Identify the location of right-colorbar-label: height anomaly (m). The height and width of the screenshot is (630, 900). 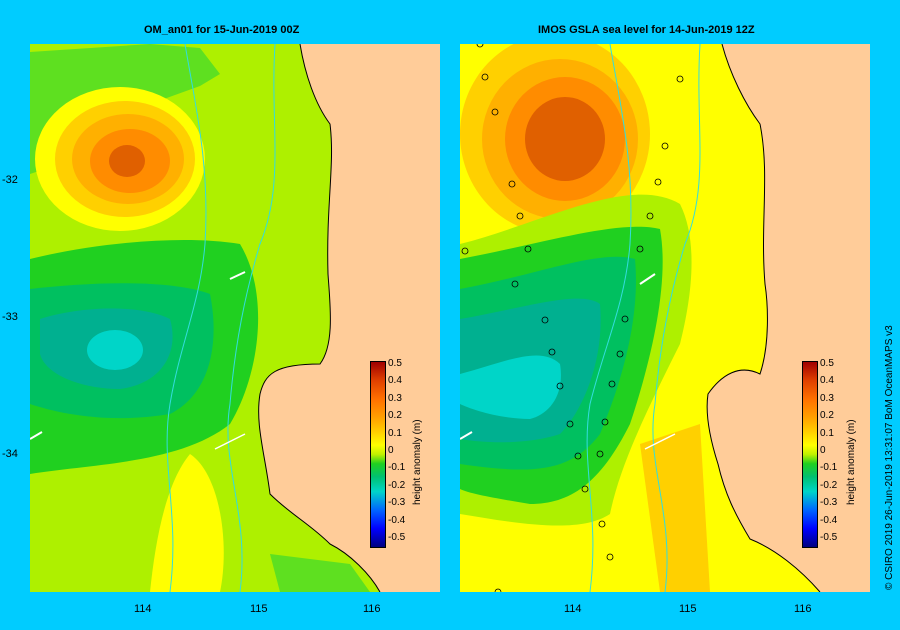
(851, 462).